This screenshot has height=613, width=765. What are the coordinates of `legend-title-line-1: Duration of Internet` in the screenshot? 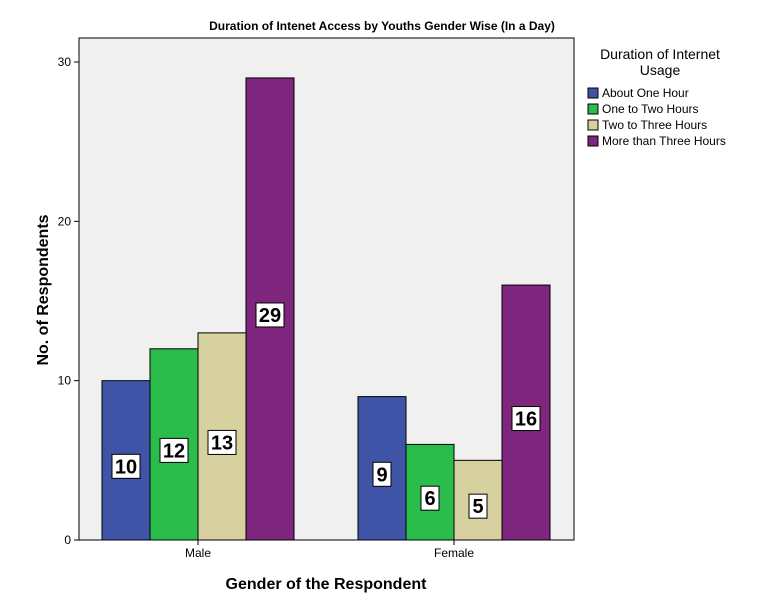 It's located at (660, 54).